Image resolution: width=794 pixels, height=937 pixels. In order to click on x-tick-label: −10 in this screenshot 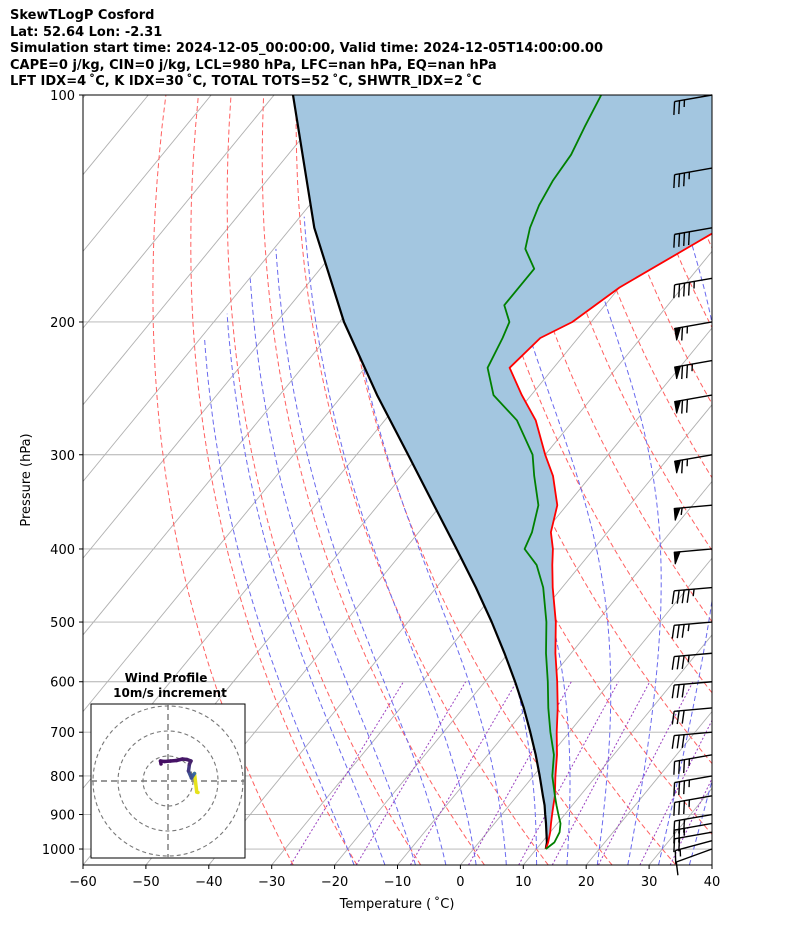, I will do `click(397, 882)`.